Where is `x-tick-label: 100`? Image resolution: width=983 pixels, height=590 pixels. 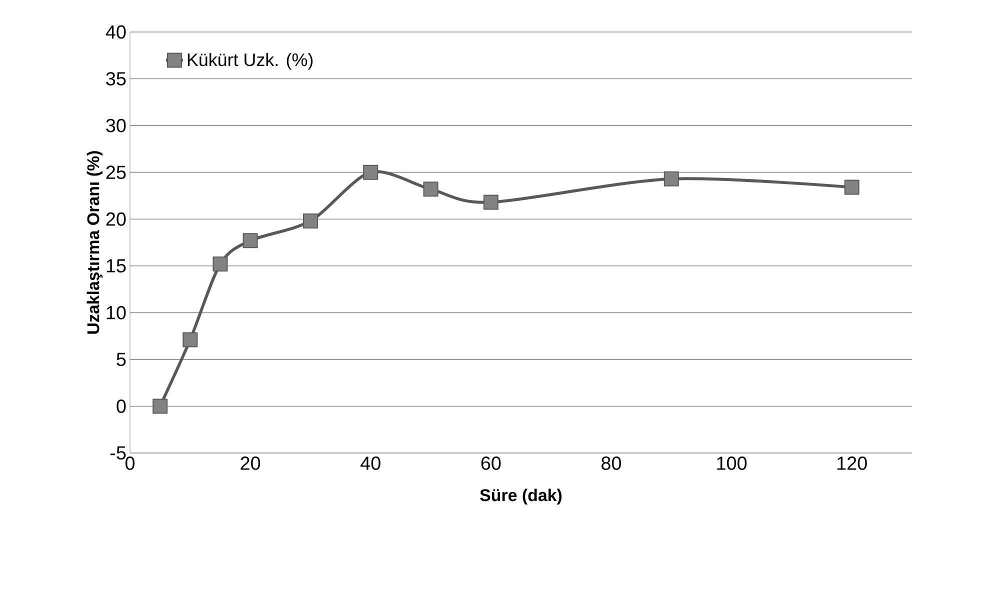
x-tick-label: 100 is located at coordinates (732, 463).